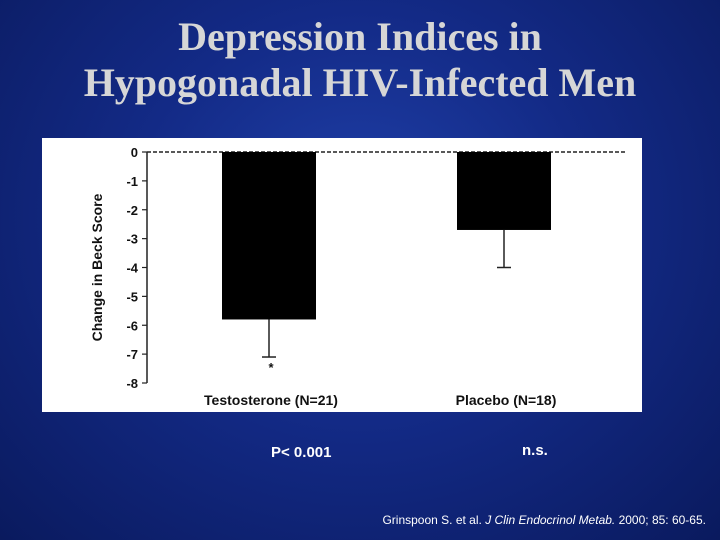 This screenshot has width=720, height=540. I want to click on y-tick-label: -2, so click(132, 210).